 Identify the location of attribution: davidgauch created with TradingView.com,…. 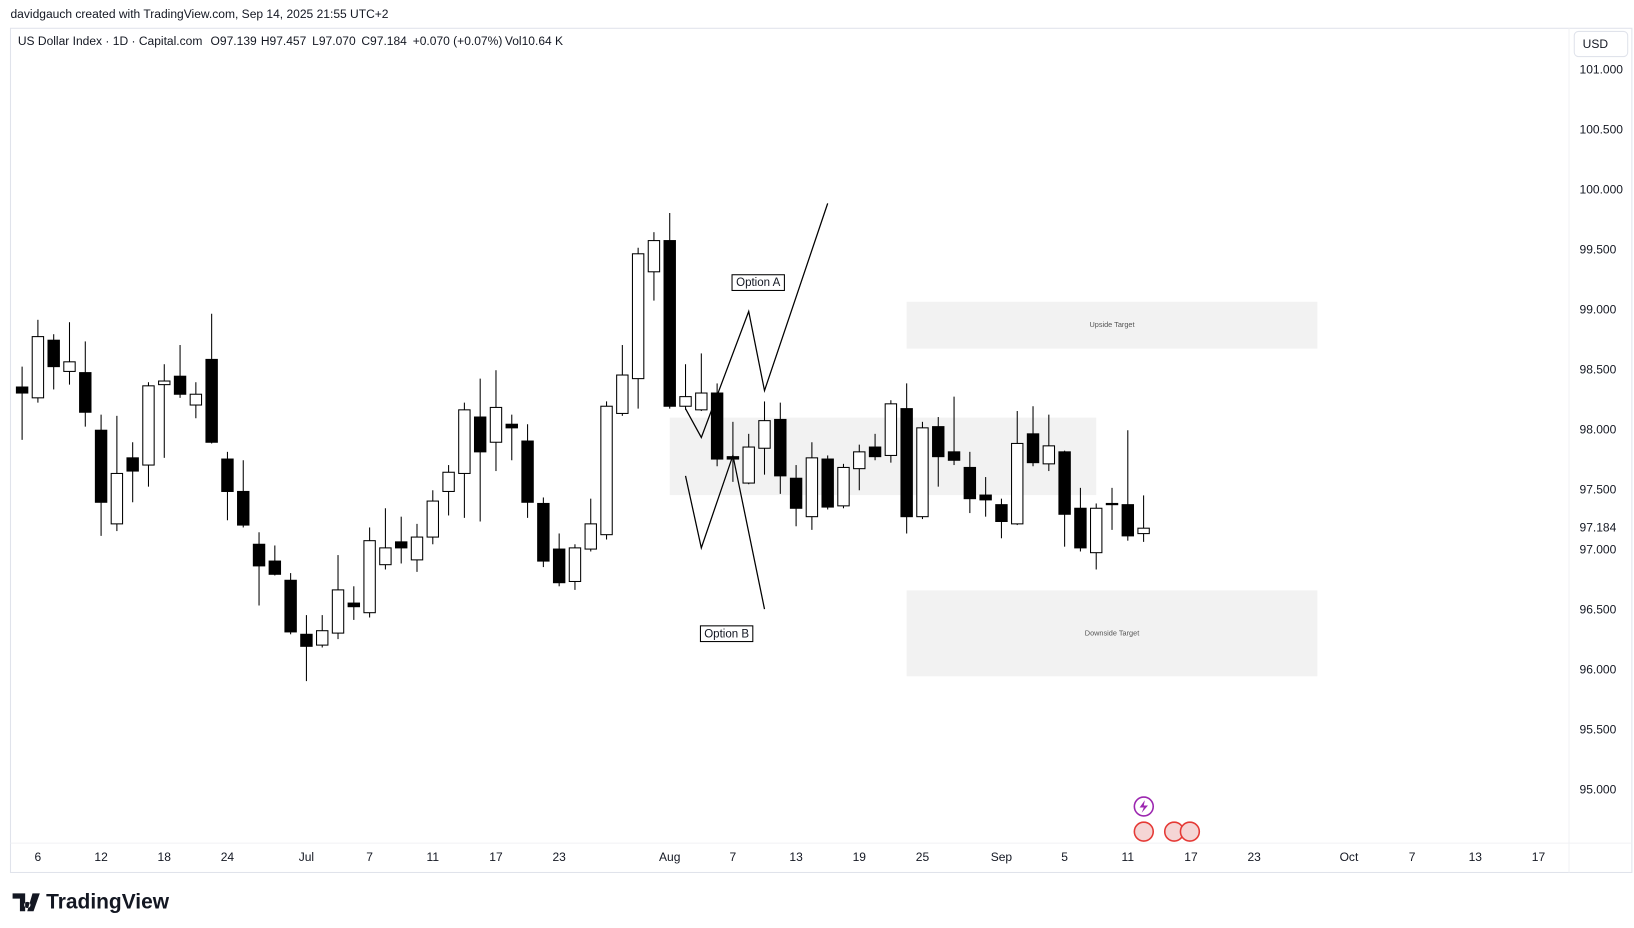
(199, 14).